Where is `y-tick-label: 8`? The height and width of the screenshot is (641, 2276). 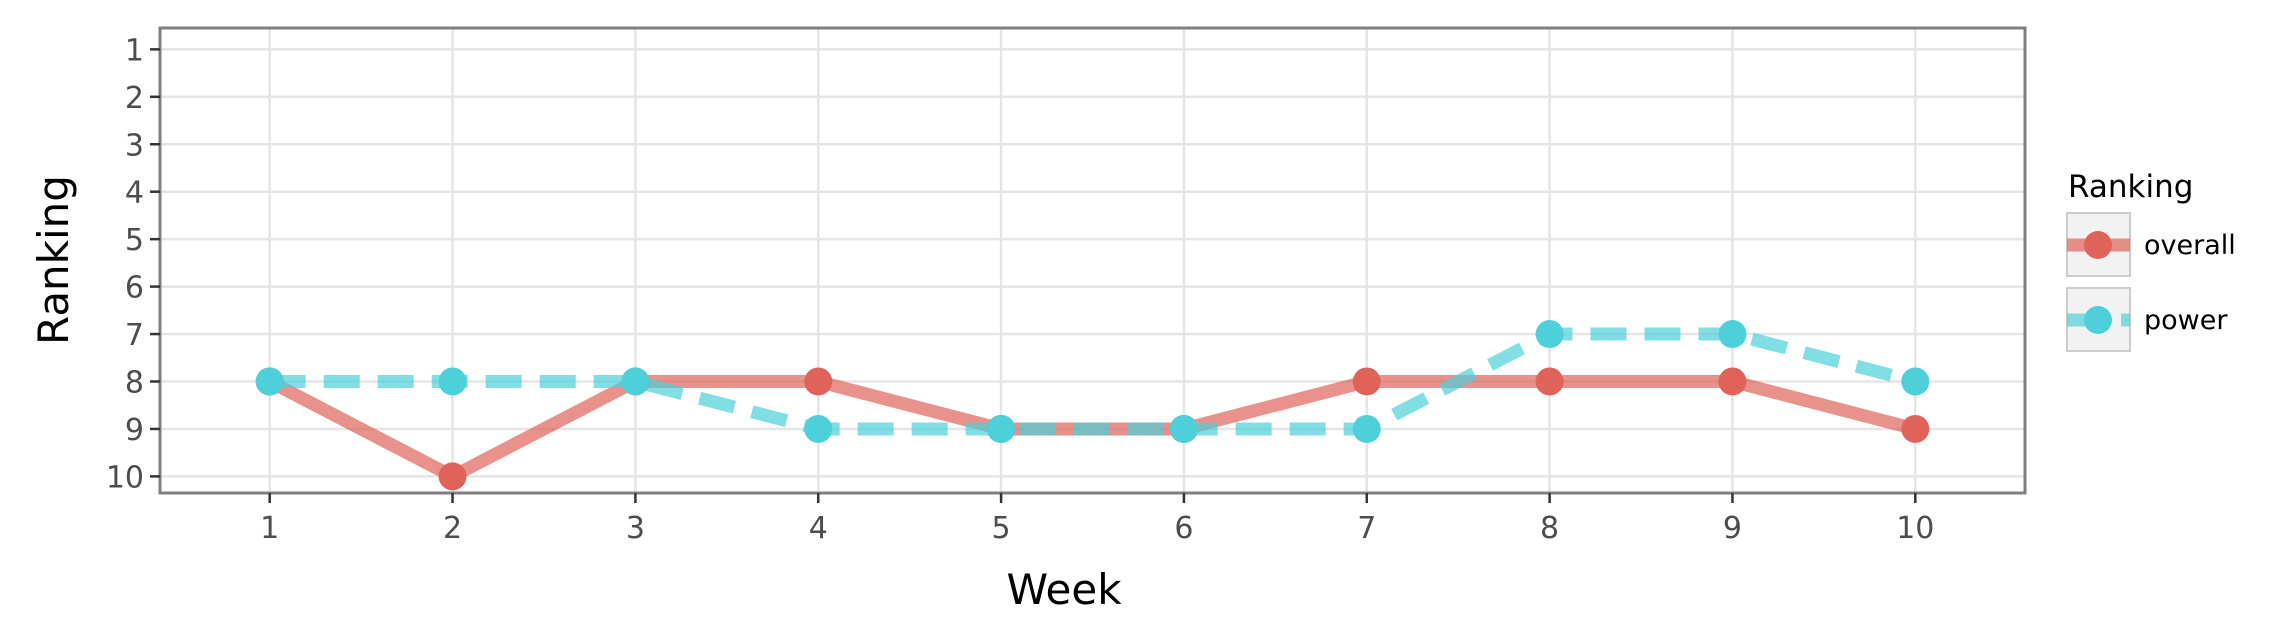
y-tick-label: 8 is located at coordinates (134, 382).